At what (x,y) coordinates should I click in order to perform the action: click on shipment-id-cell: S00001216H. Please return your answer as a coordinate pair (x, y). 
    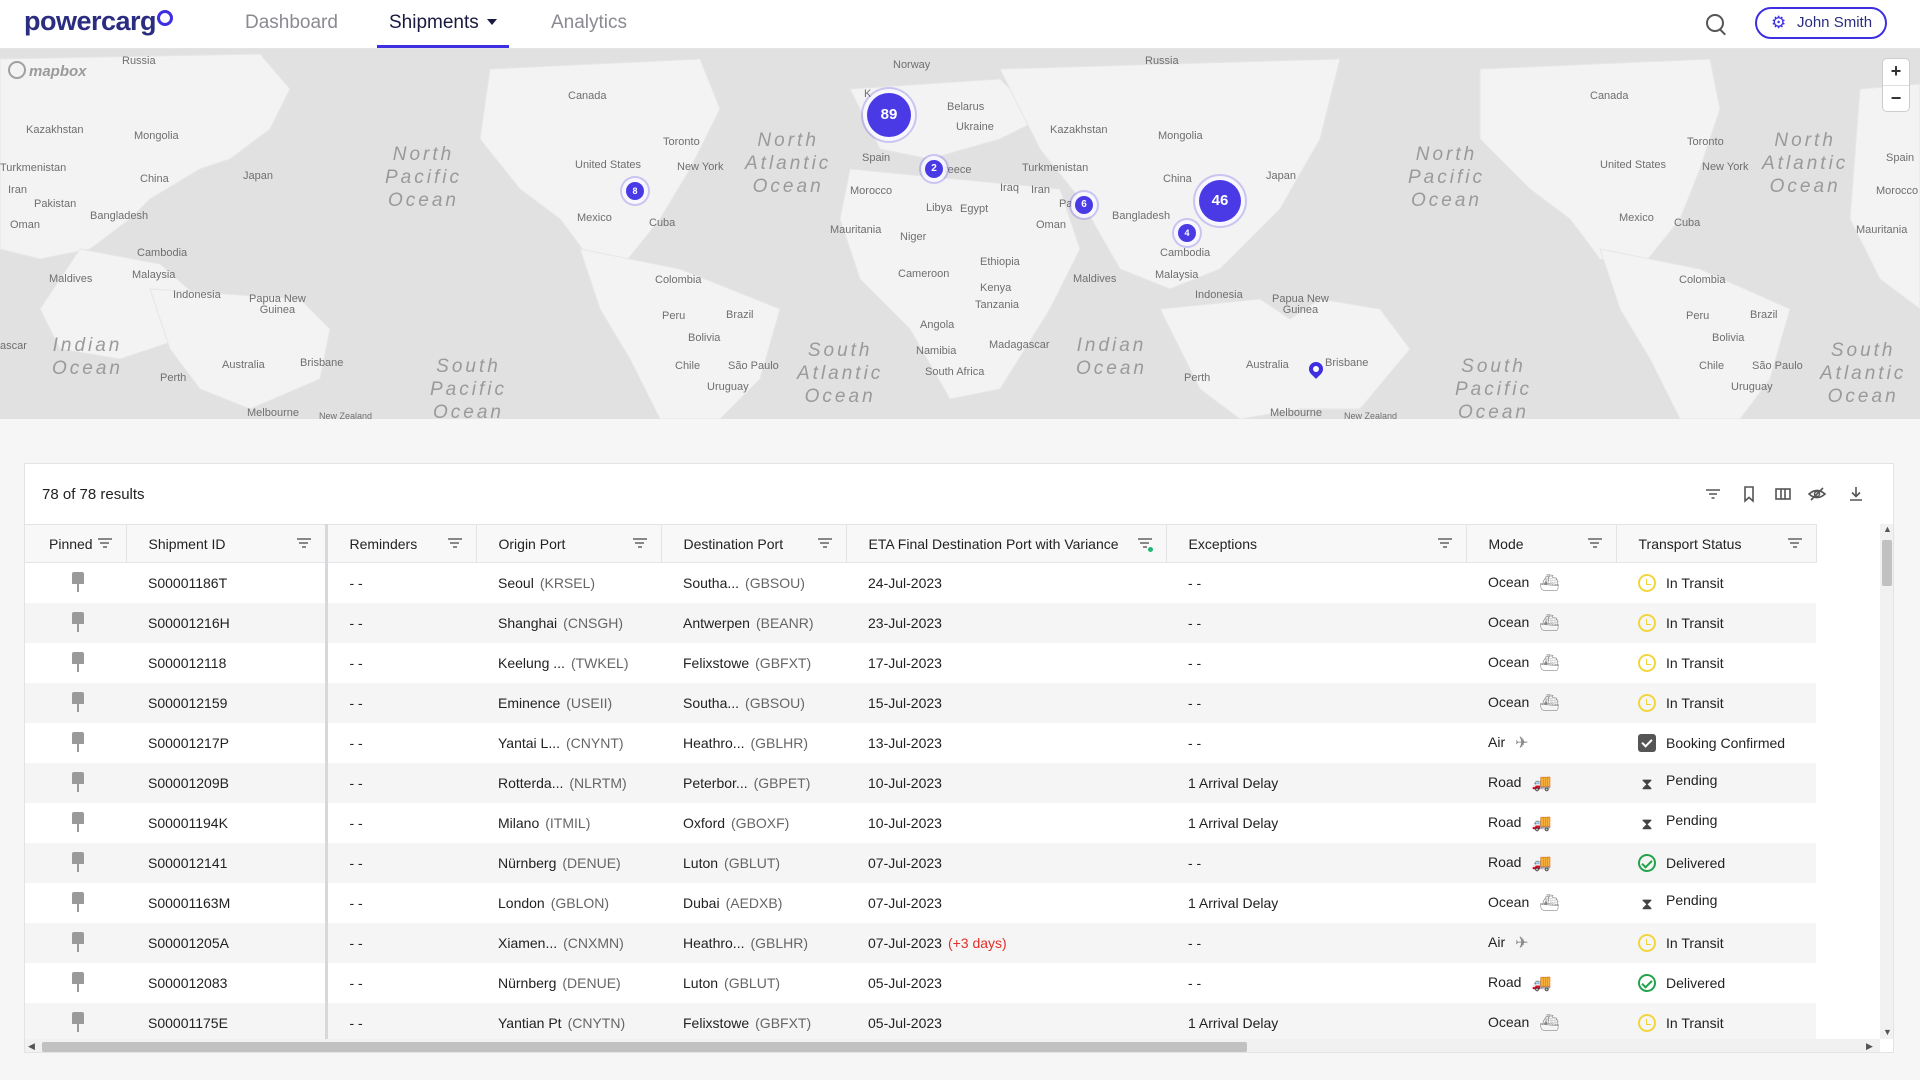
    Looking at the image, I should click on (227, 623).